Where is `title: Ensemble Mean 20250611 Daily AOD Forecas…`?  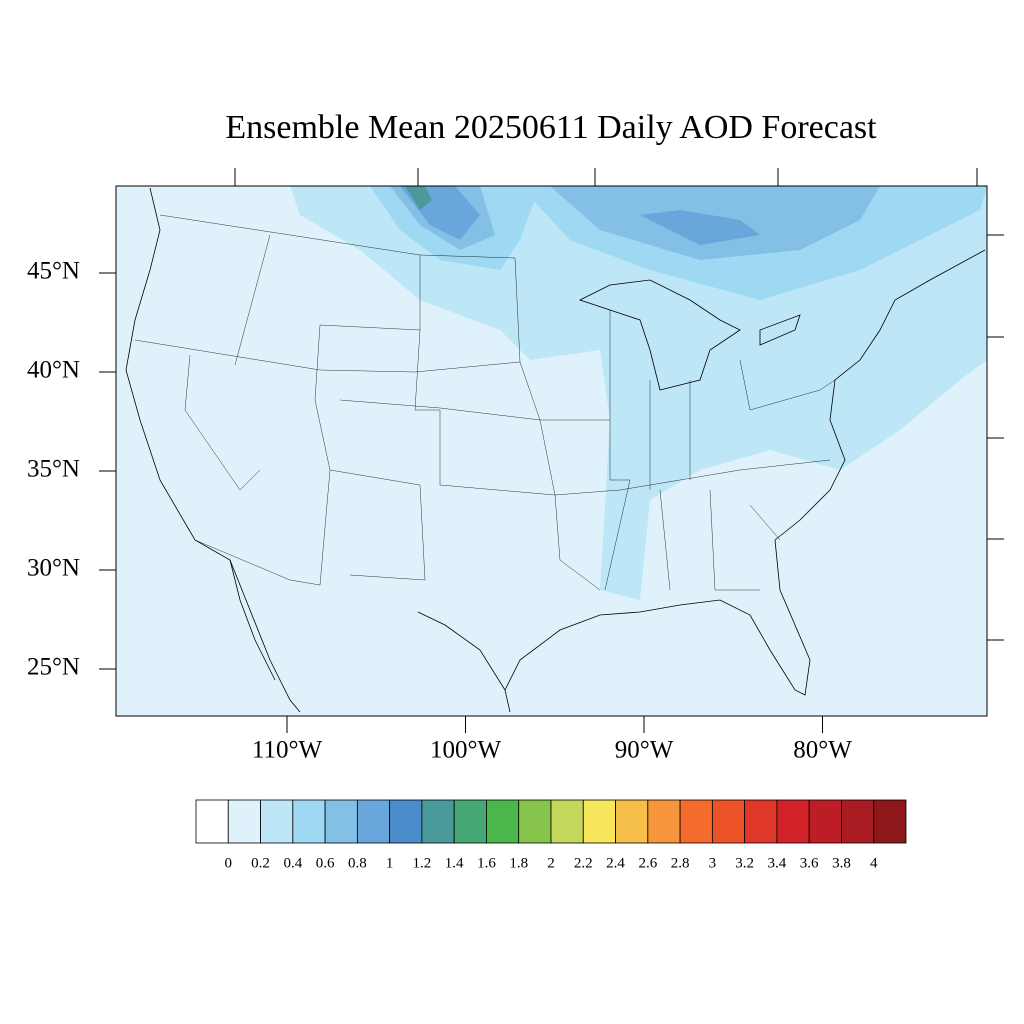 title: Ensemble Mean 20250611 Daily AOD Forecas… is located at coordinates (551, 127).